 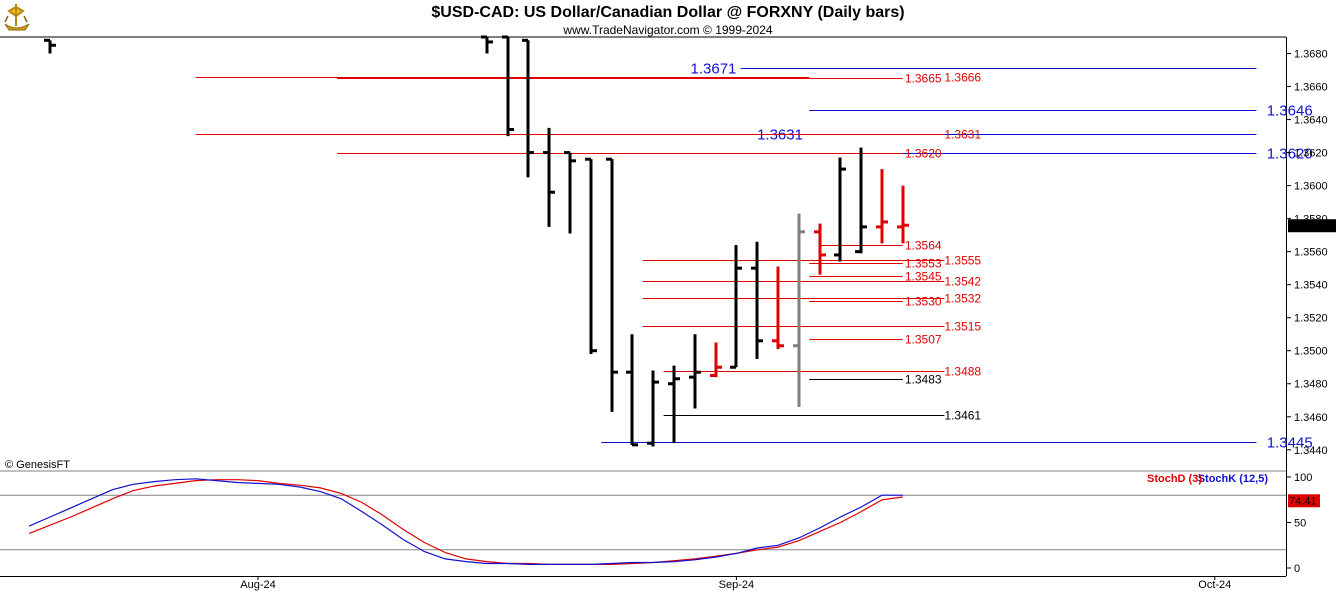 What do you see at coordinates (962, 282) in the screenshot?
I see `level-label-1.3542: 1.3542` at bounding box center [962, 282].